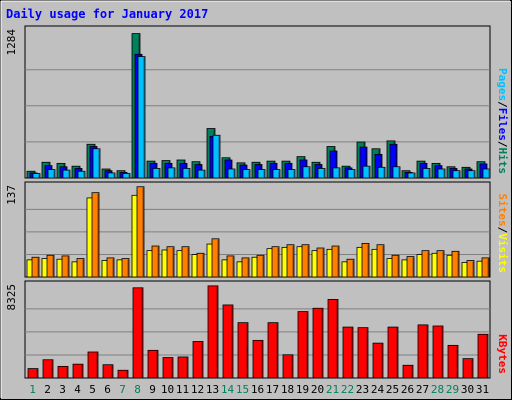 Image resolution: width=512 pixels, height=400 pixels. What do you see at coordinates (502, 210) in the screenshot?
I see `legend-entry: Sites` at bounding box center [502, 210].